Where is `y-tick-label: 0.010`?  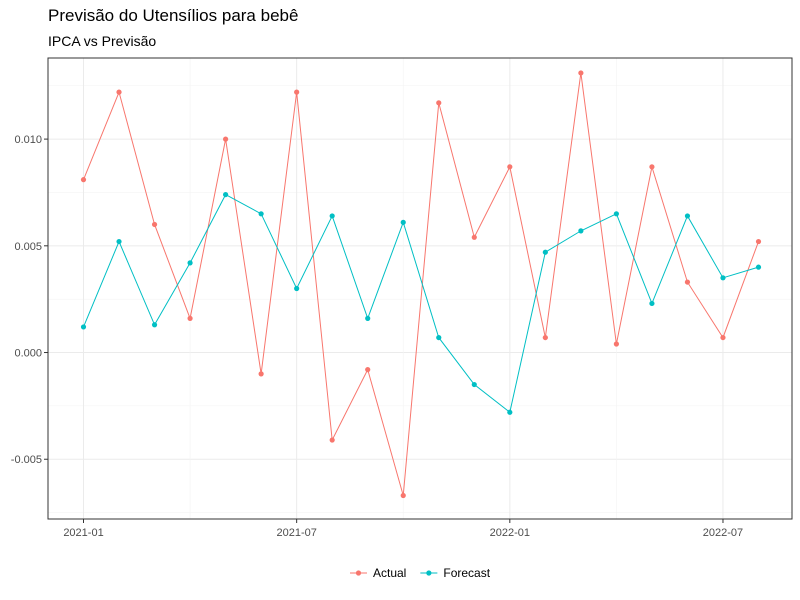 y-tick-label: 0.010 is located at coordinates (28, 140).